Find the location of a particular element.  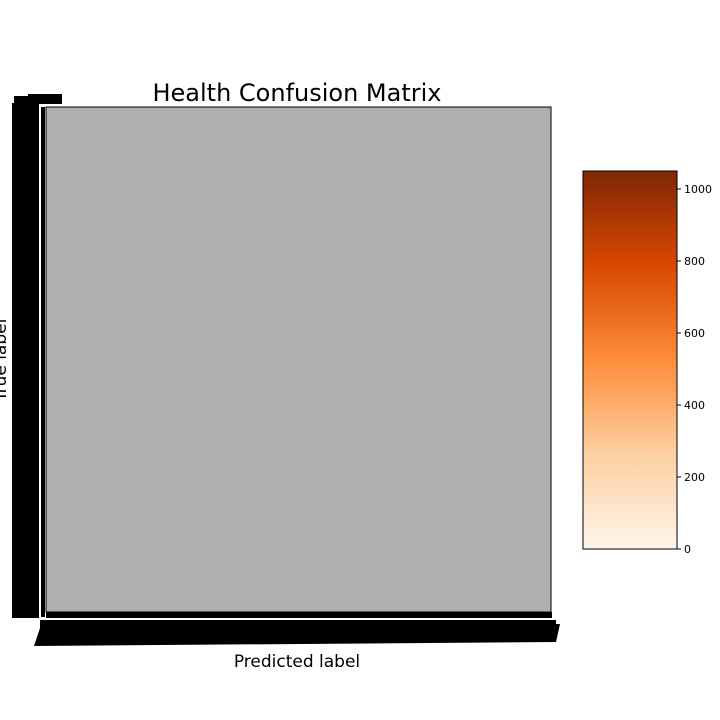

colorbar-tick-label: 200 is located at coordinates (694, 477).